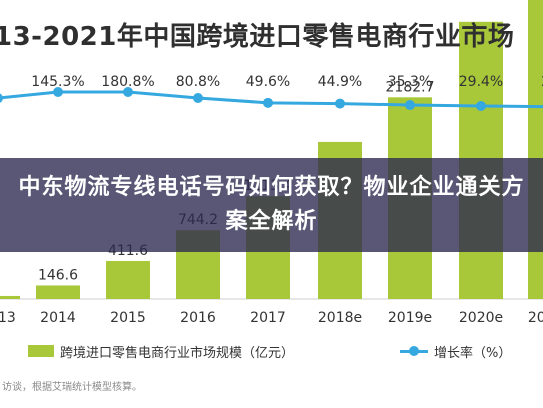  Describe the element at coordinates (58, 318) in the screenshot. I see `x-tick-label: 2014` at that location.